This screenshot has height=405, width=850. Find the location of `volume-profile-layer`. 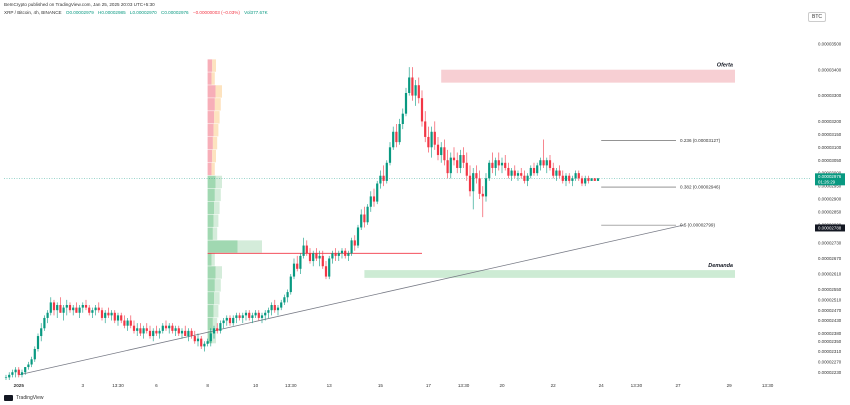

volume-profile-layer is located at coordinates (234, 201).